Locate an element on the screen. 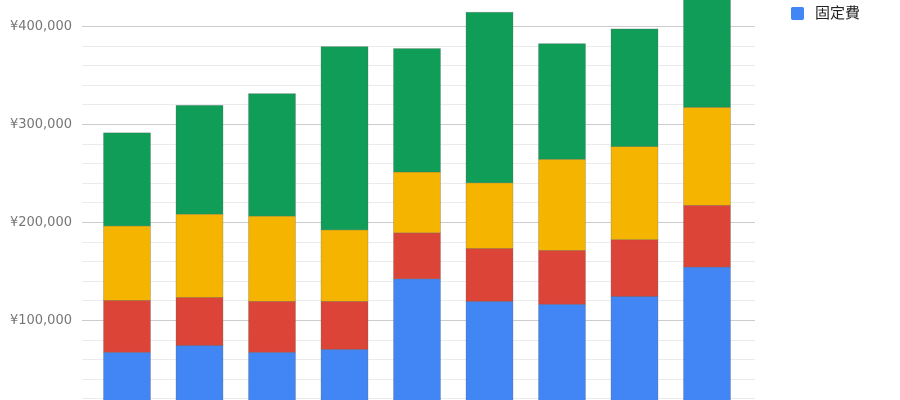  y-tick-label: ¥400,000 is located at coordinates (41, 26).